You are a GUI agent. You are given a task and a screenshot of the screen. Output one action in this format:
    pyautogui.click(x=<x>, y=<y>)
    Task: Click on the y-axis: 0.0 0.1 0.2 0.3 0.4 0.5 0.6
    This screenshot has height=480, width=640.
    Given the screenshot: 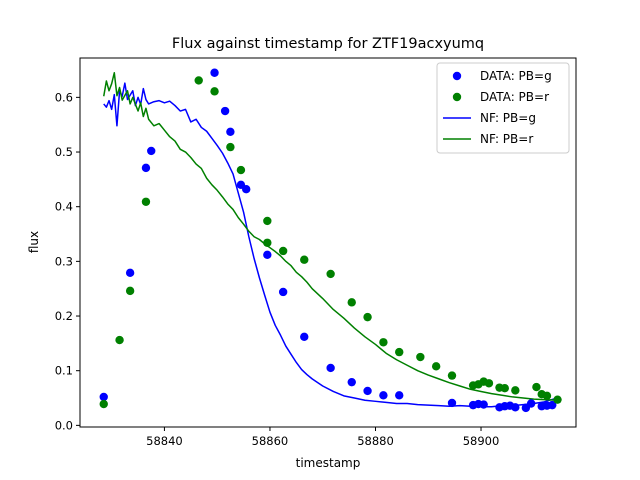 What is the action you would take?
    pyautogui.click(x=67, y=261)
    